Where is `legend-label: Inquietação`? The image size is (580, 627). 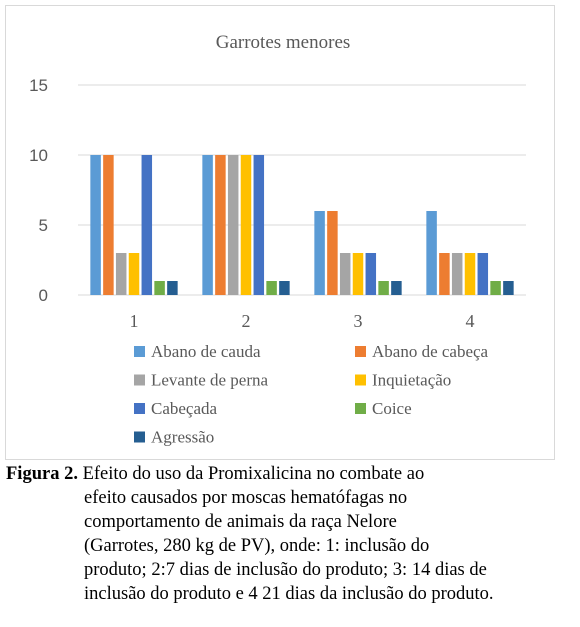
legend-label: Inquietação is located at coordinates (411, 380).